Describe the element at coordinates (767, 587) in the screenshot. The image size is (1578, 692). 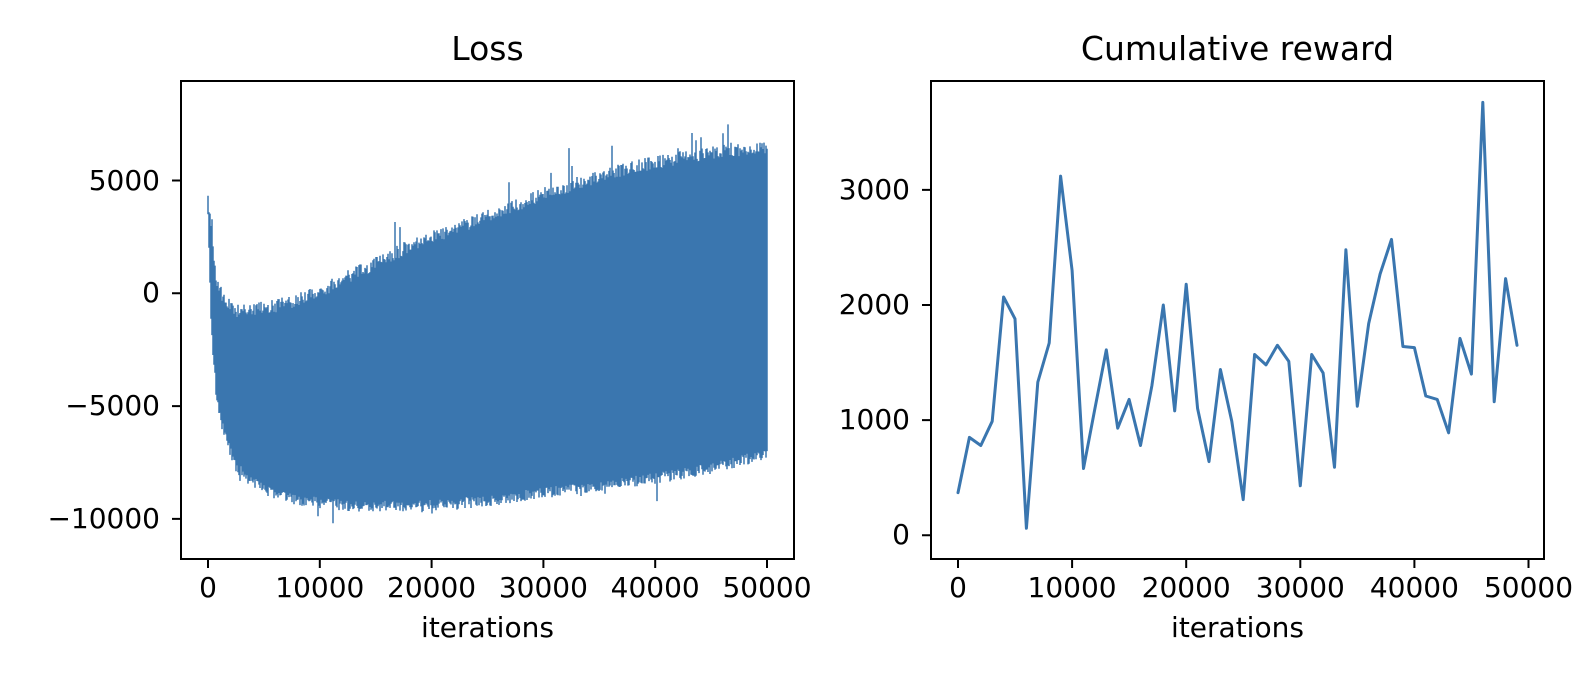
I see `loss-x-tick-label: 50000` at that location.